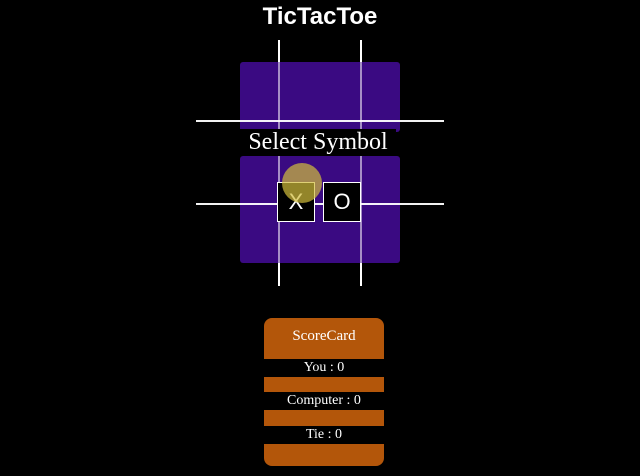 This screenshot has width=640, height=476. I want to click on board-panel-top, so click(320, 97).